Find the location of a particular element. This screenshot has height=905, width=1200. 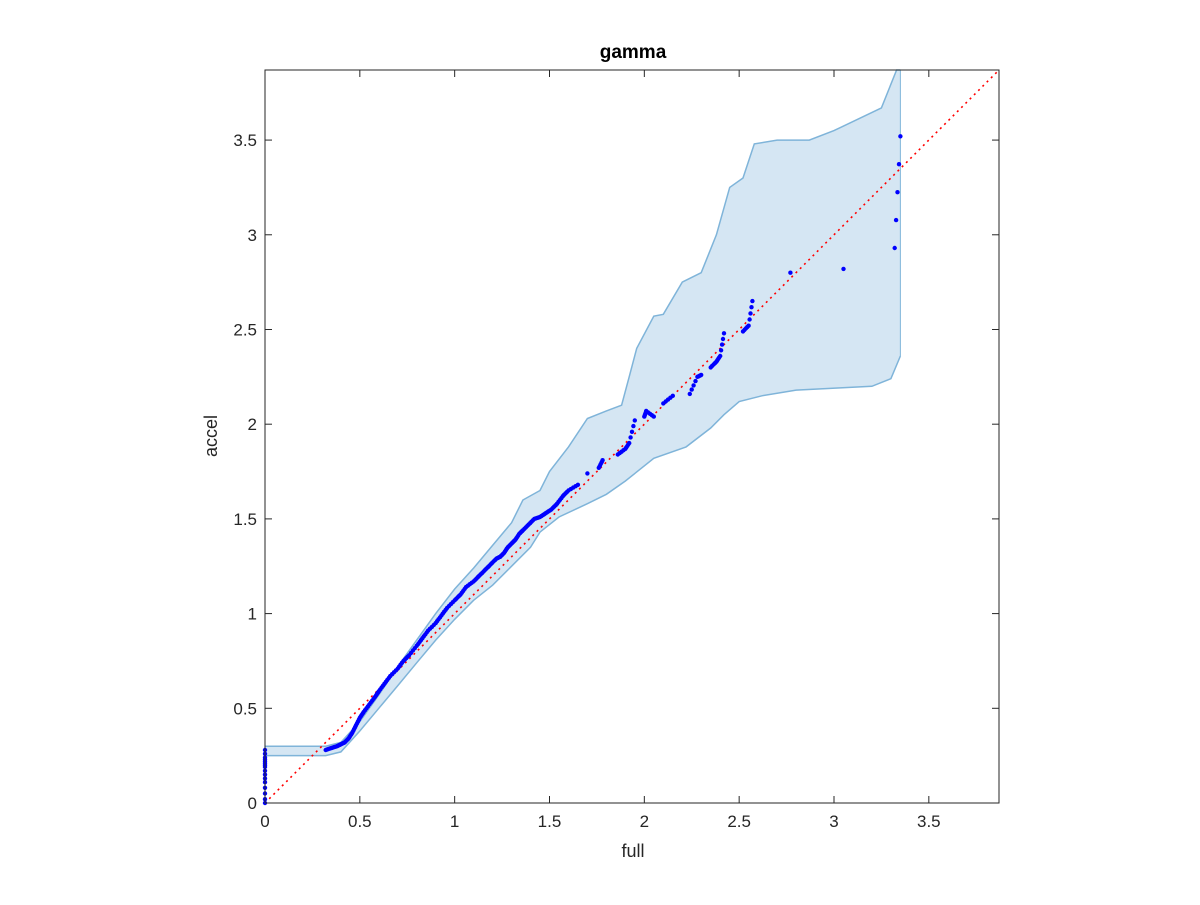

y-tick-label: 2 is located at coordinates (252, 424).